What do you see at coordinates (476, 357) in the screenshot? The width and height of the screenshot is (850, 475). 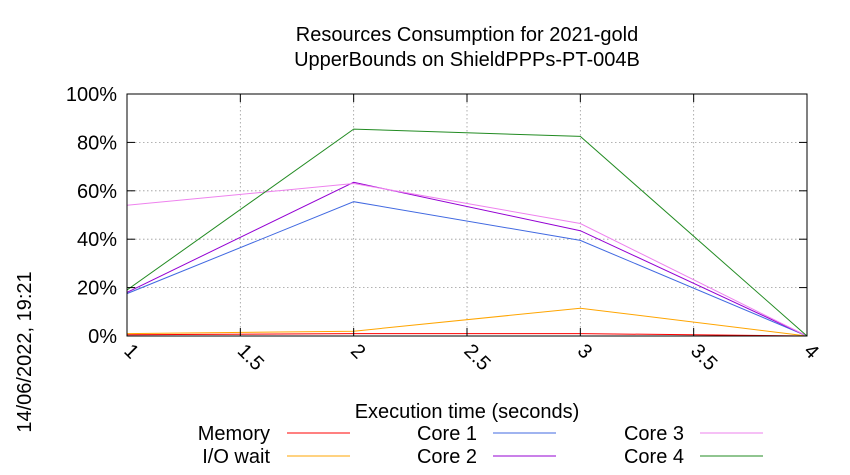 I see `x-tick-label: 2.5` at bounding box center [476, 357].